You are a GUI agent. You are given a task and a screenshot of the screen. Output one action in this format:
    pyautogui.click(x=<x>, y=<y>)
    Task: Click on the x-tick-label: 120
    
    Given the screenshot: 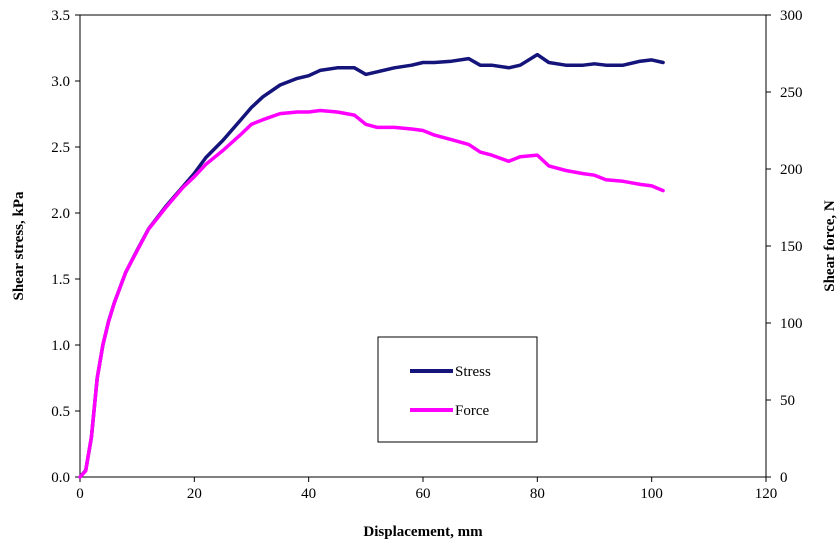 What is the action you would take?
    pyautogui.click(x=766, y=494)
    